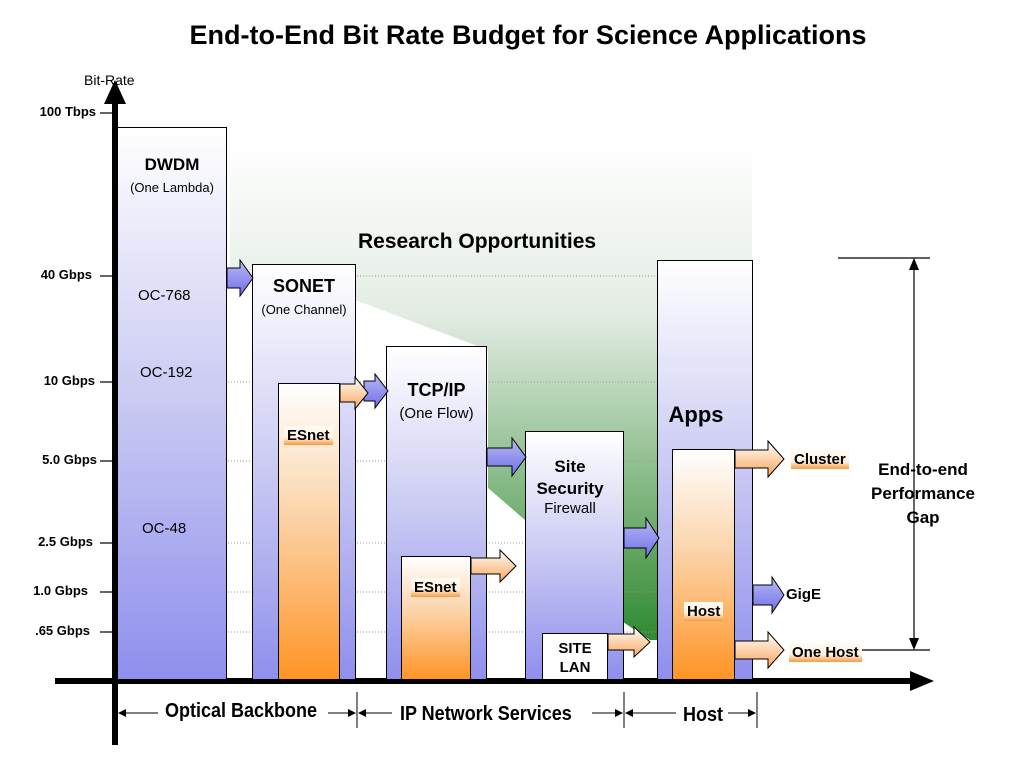 Image resolution: width=1024 pixels, height=768 pixels. Describe the element at coordinates (923, 517) in the screenshot. I see `gap-line3: Gap` at that location.